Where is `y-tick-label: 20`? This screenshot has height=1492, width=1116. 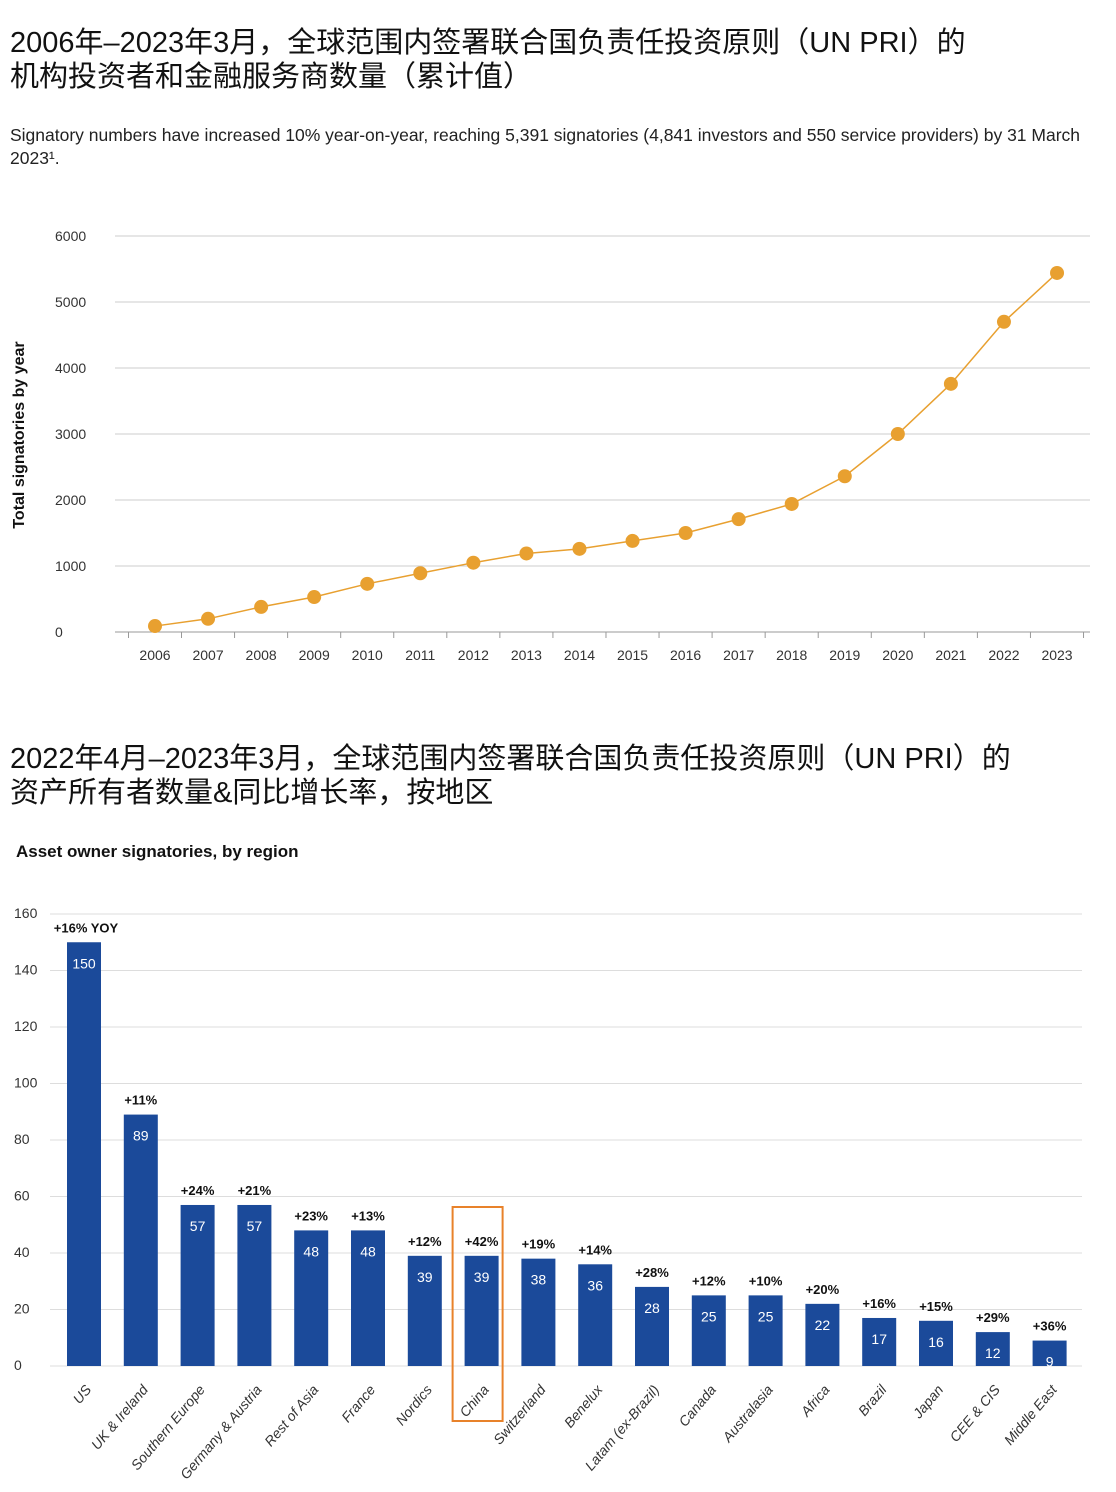
y-tick-label: 20 is located at coordinates (22, 1309).